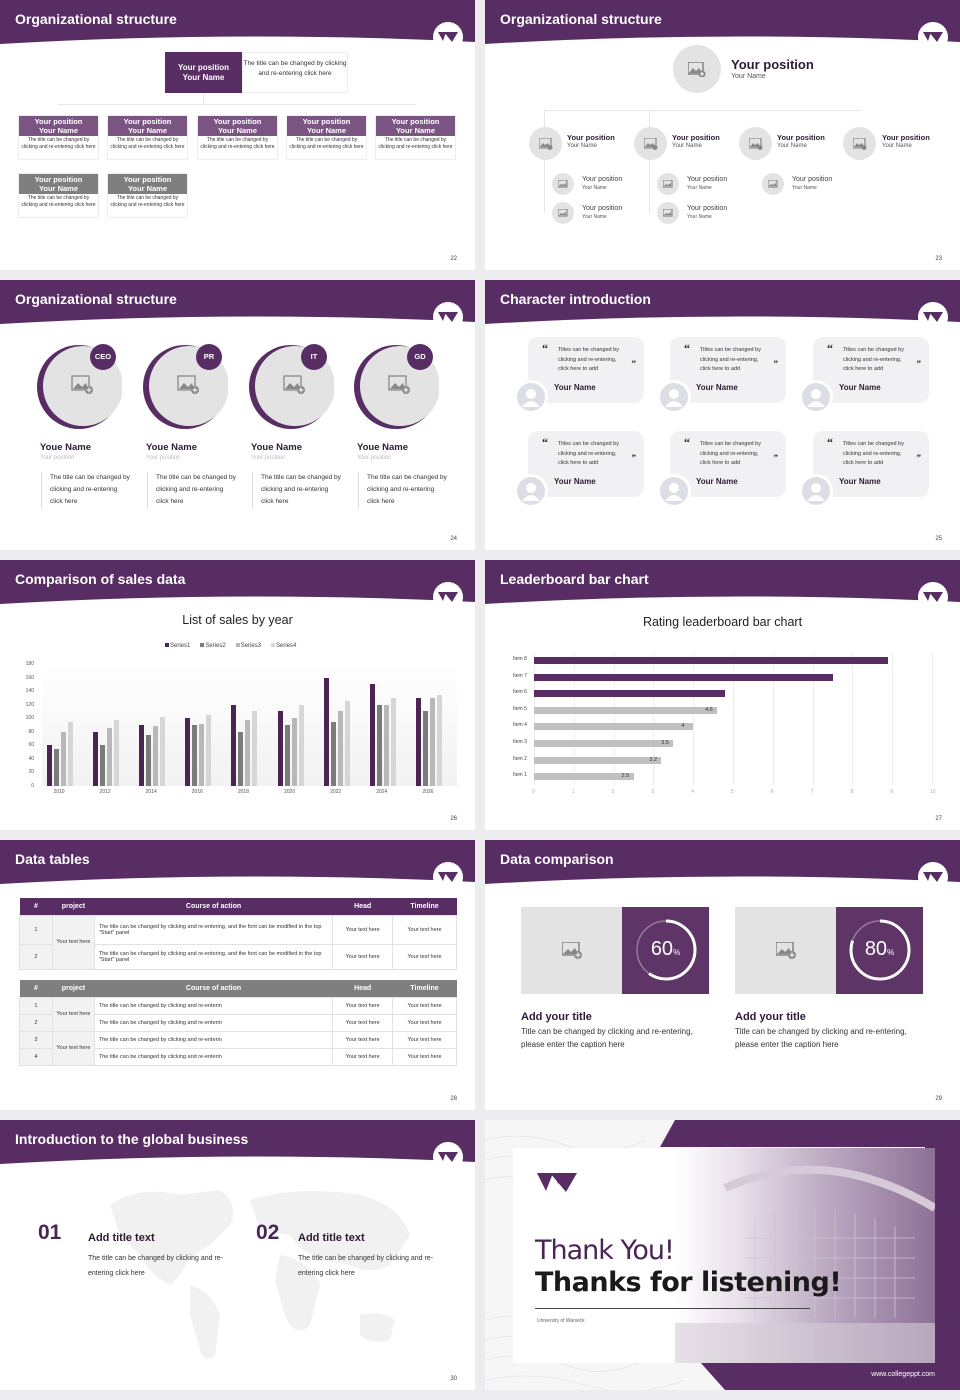  Describe the element at coordinates (213, 646) in the screenshot. I see `legend-item: Series2` at that location.